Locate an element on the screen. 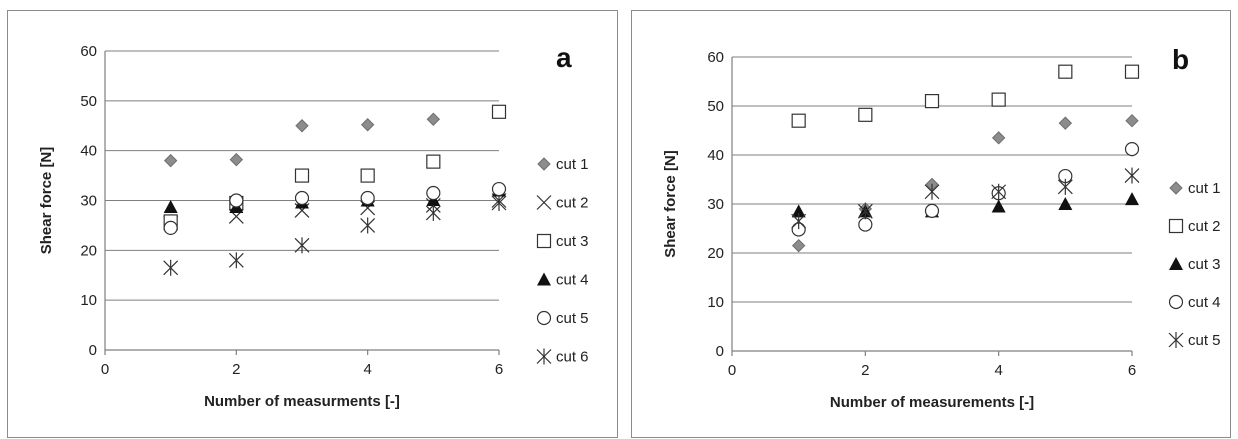 The height and width of the screenshot is (439, 1238). legend-label-cut-6: cut 6 is located at coordinates (572, 357).